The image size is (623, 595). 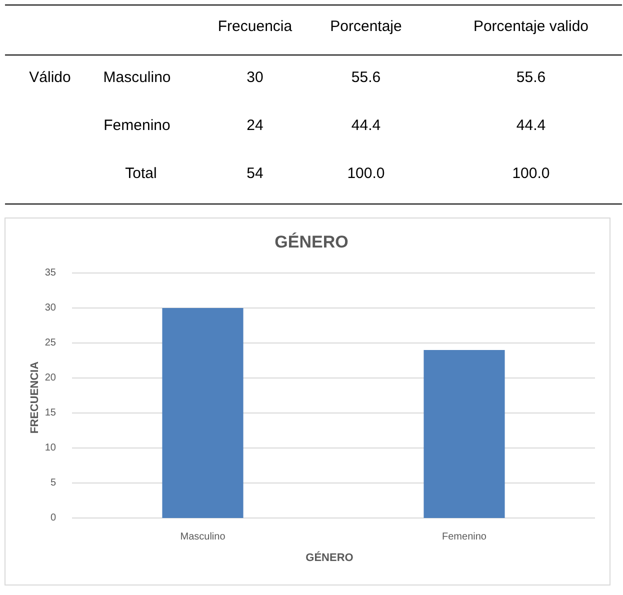 What do you see at coordinates (34, 397) in the screenshot?
I see `y-axis-title: FRECUENCIA` at bounding box center [34, 397].